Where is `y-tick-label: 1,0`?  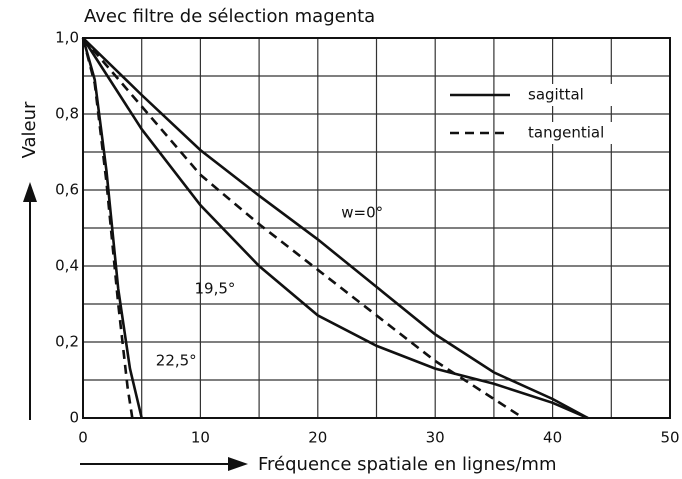
y-tick-label: 1,0 is located at coordinates (67, 38).